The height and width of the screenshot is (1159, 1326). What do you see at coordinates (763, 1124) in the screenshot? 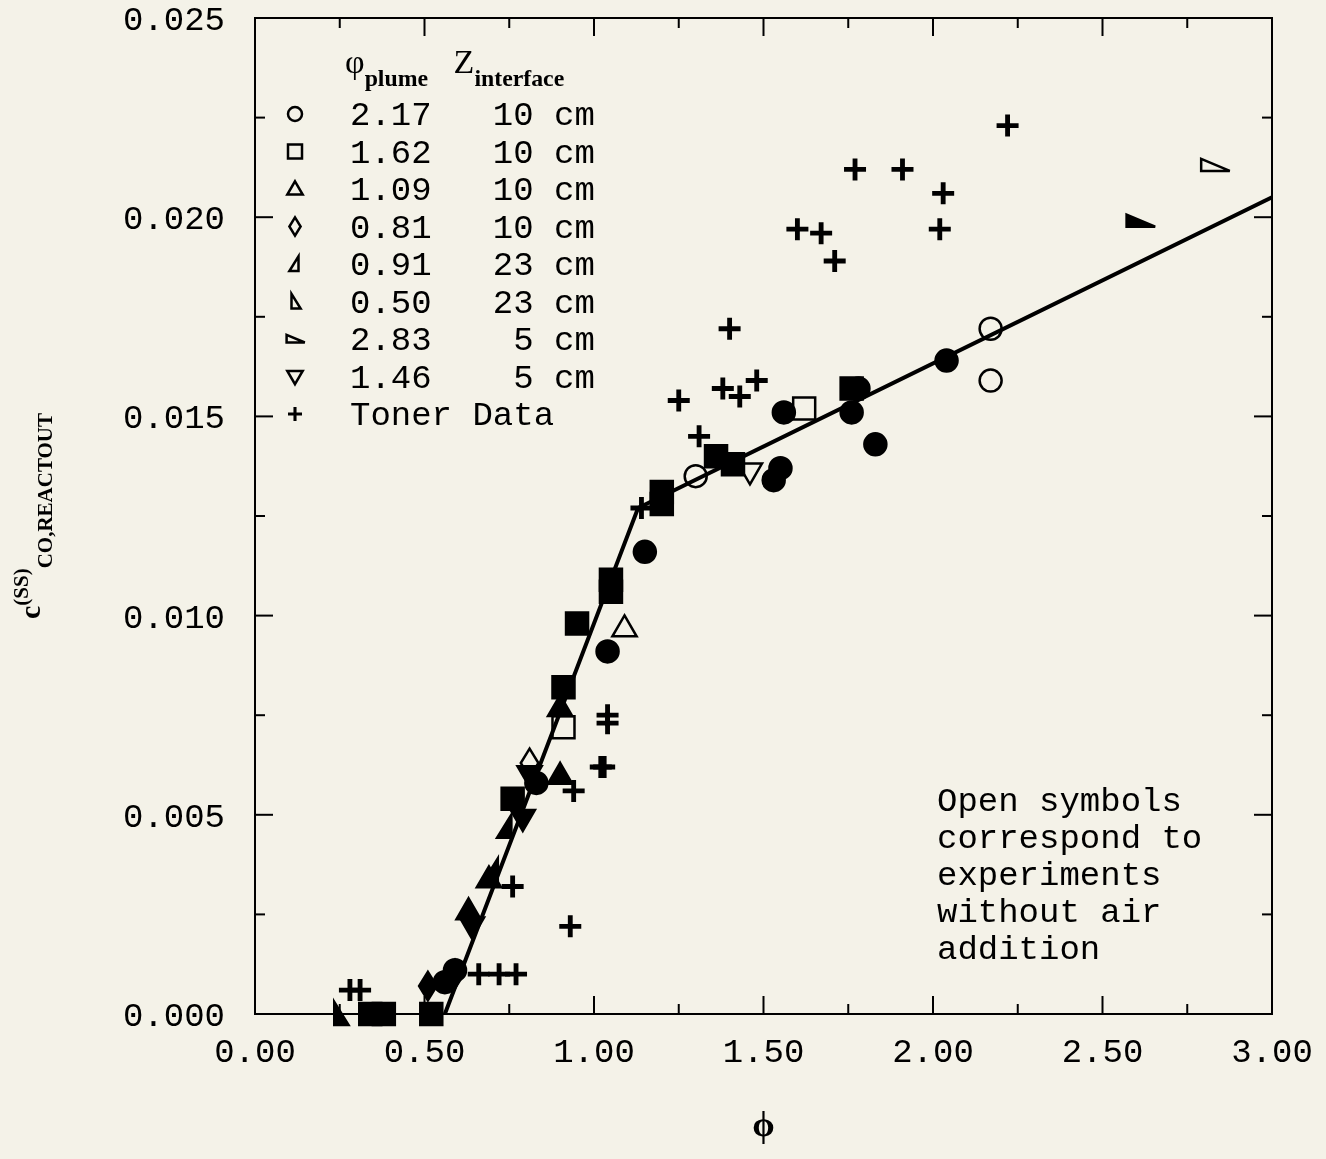
I see `x-axis-title: ϕ` at bounding box center [763, 1124].